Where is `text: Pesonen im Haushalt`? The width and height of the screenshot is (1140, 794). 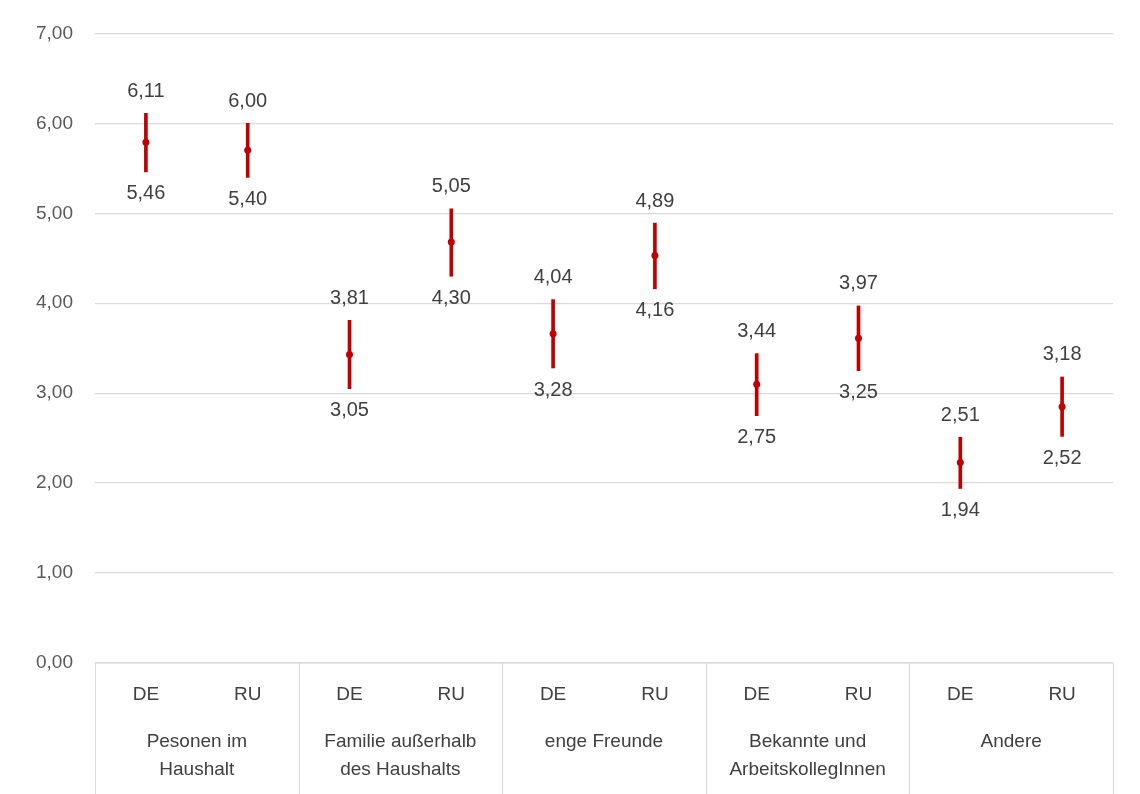
text: Pesonen im Haushalt is located at coordinates (196, 755).